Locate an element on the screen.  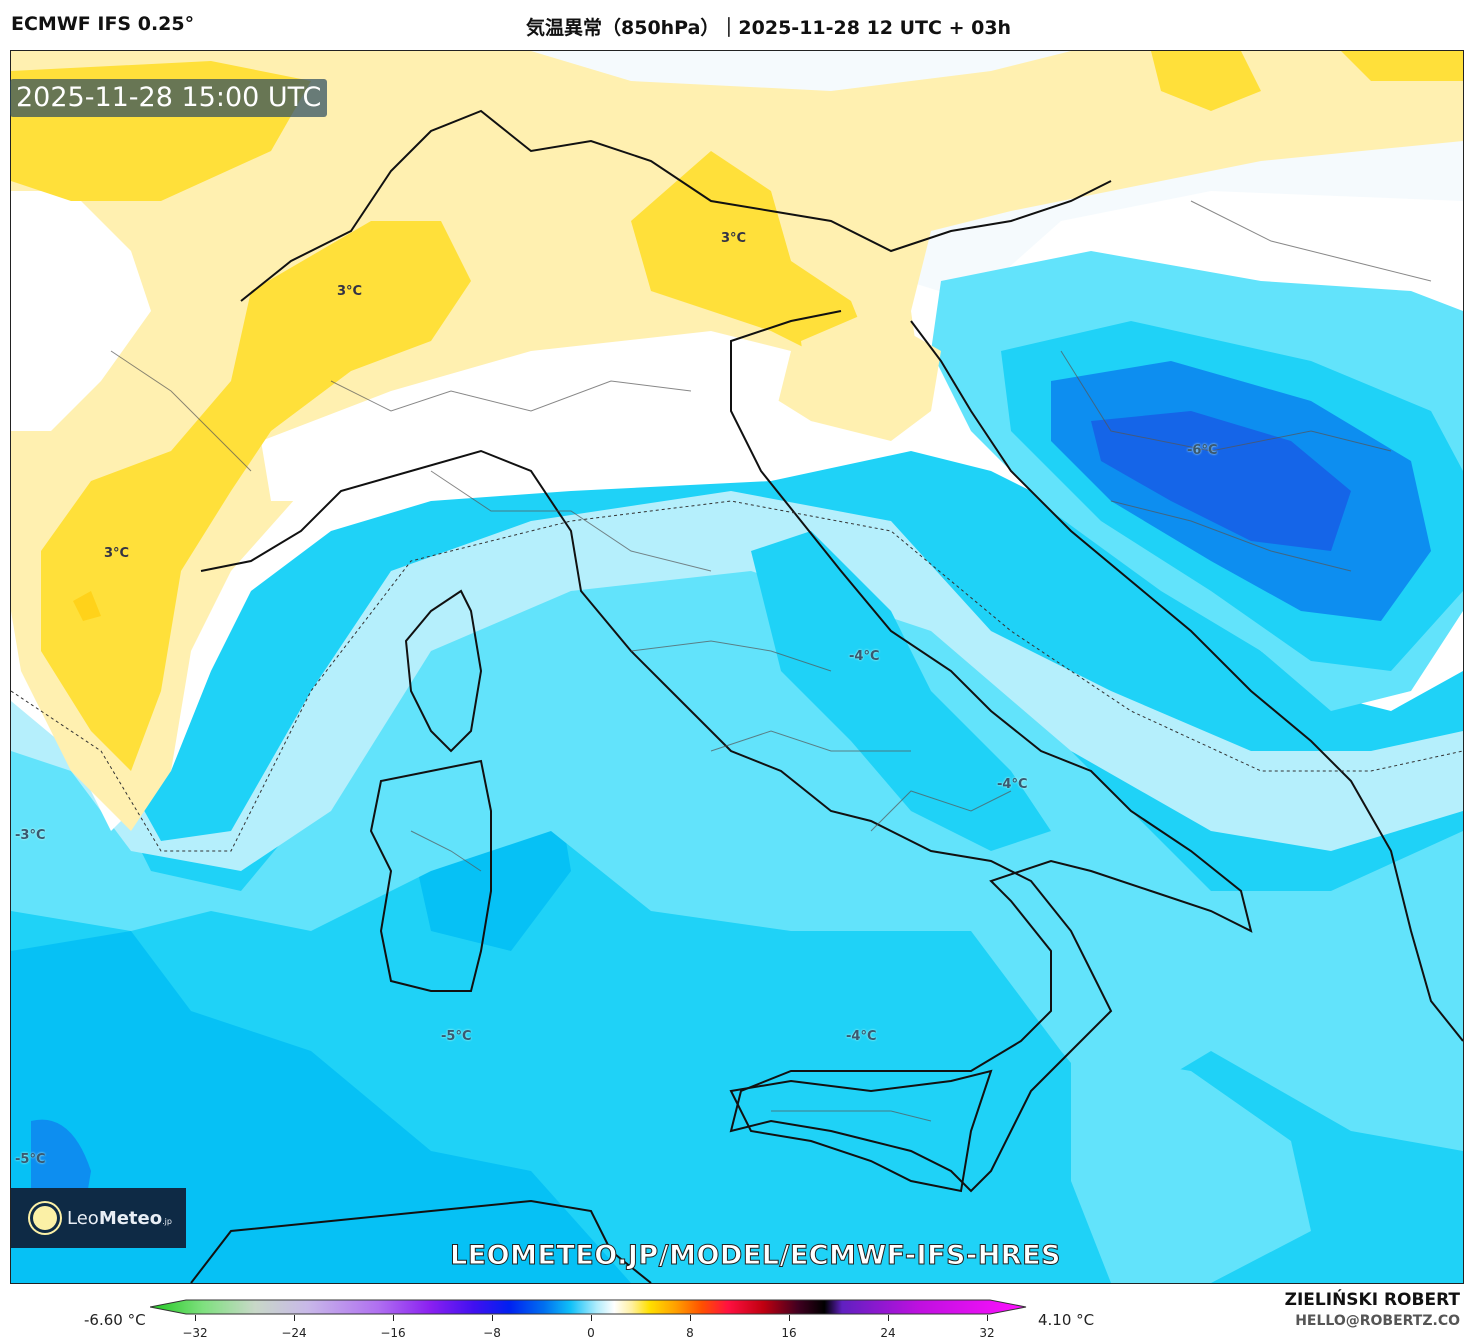
contour-label: -3°C is located at coordinates (30, 835).